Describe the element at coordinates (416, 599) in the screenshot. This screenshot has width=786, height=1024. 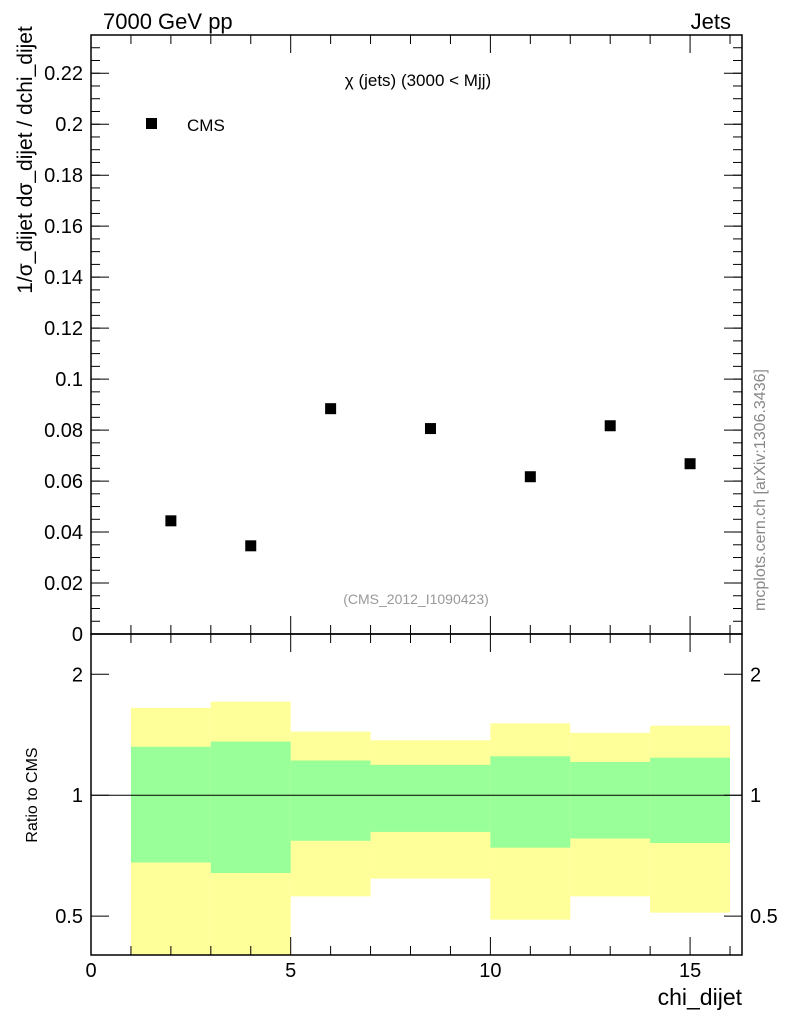
I see `analysis-label: (CMS_2012_I1090423)` at that location.